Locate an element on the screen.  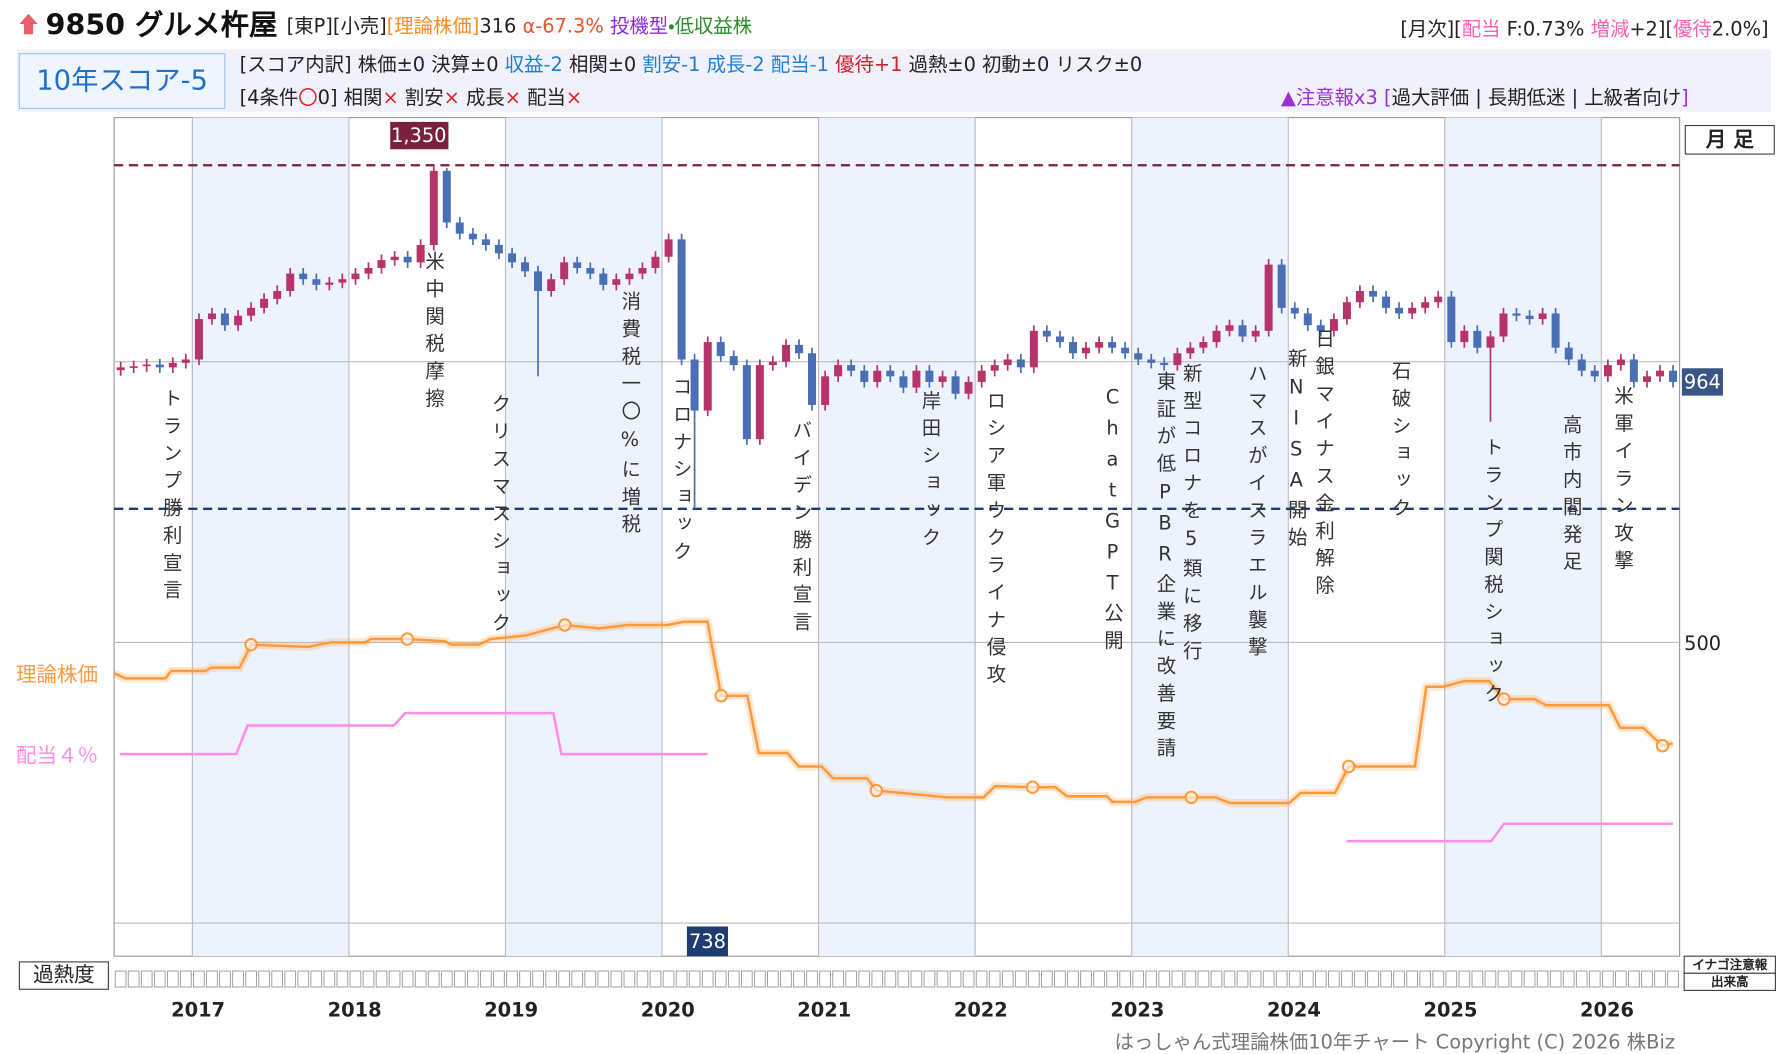
conditions: [4条件〇0] 相関× 割安× 成長× 配当× is located at coordinates (411, 97).